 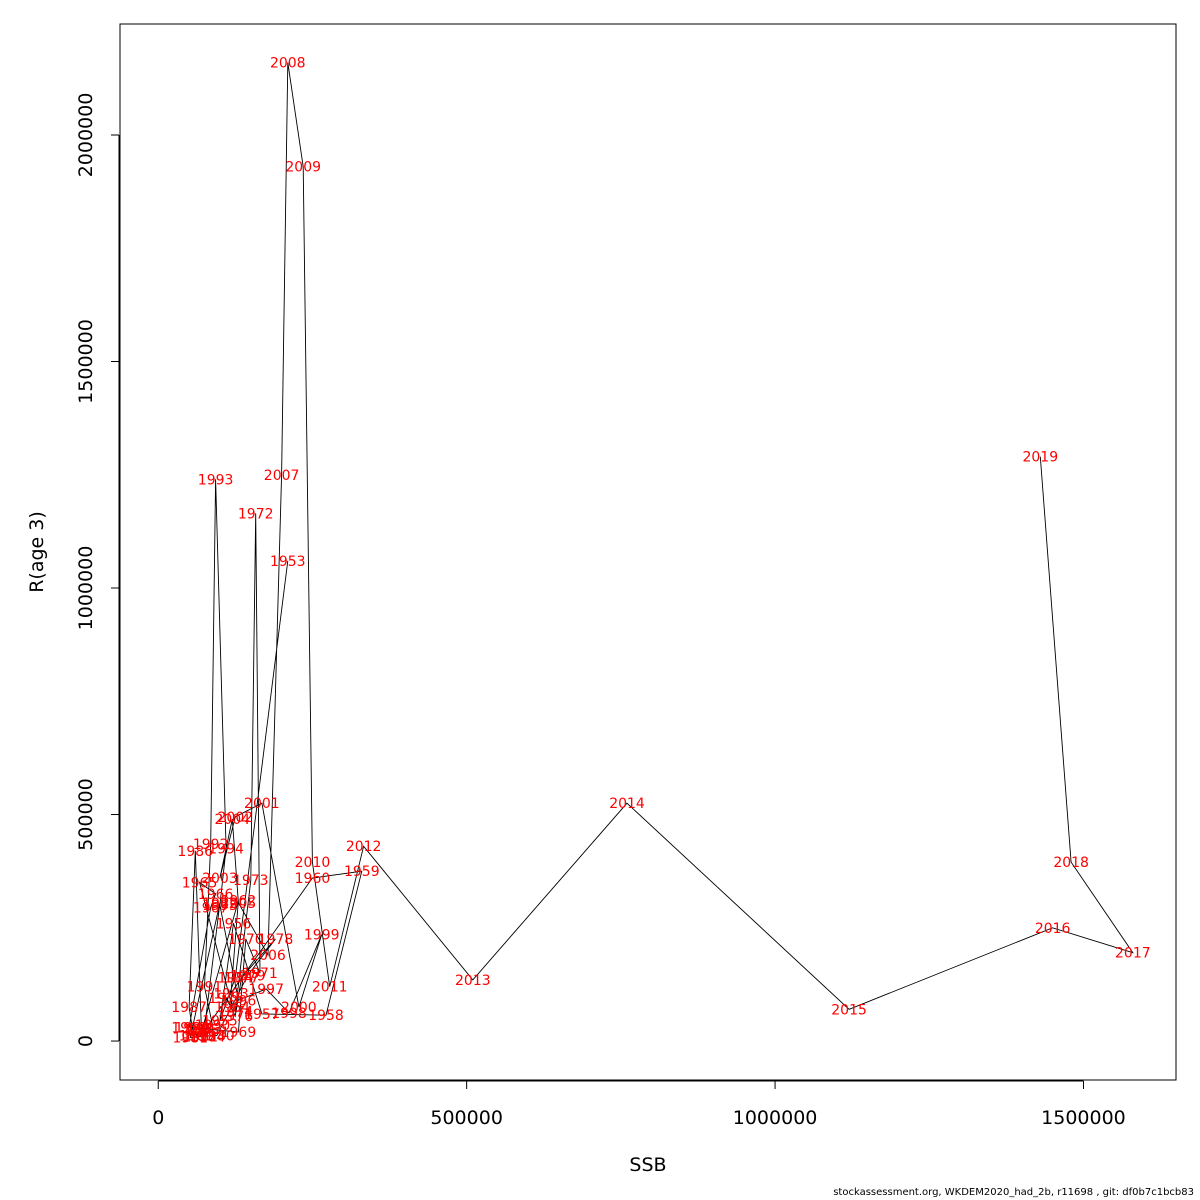 What do you see at coordinates (86, 588) in the screenshot?
I see `y-tick-label: 1000000` at bounding box center [86, 588].